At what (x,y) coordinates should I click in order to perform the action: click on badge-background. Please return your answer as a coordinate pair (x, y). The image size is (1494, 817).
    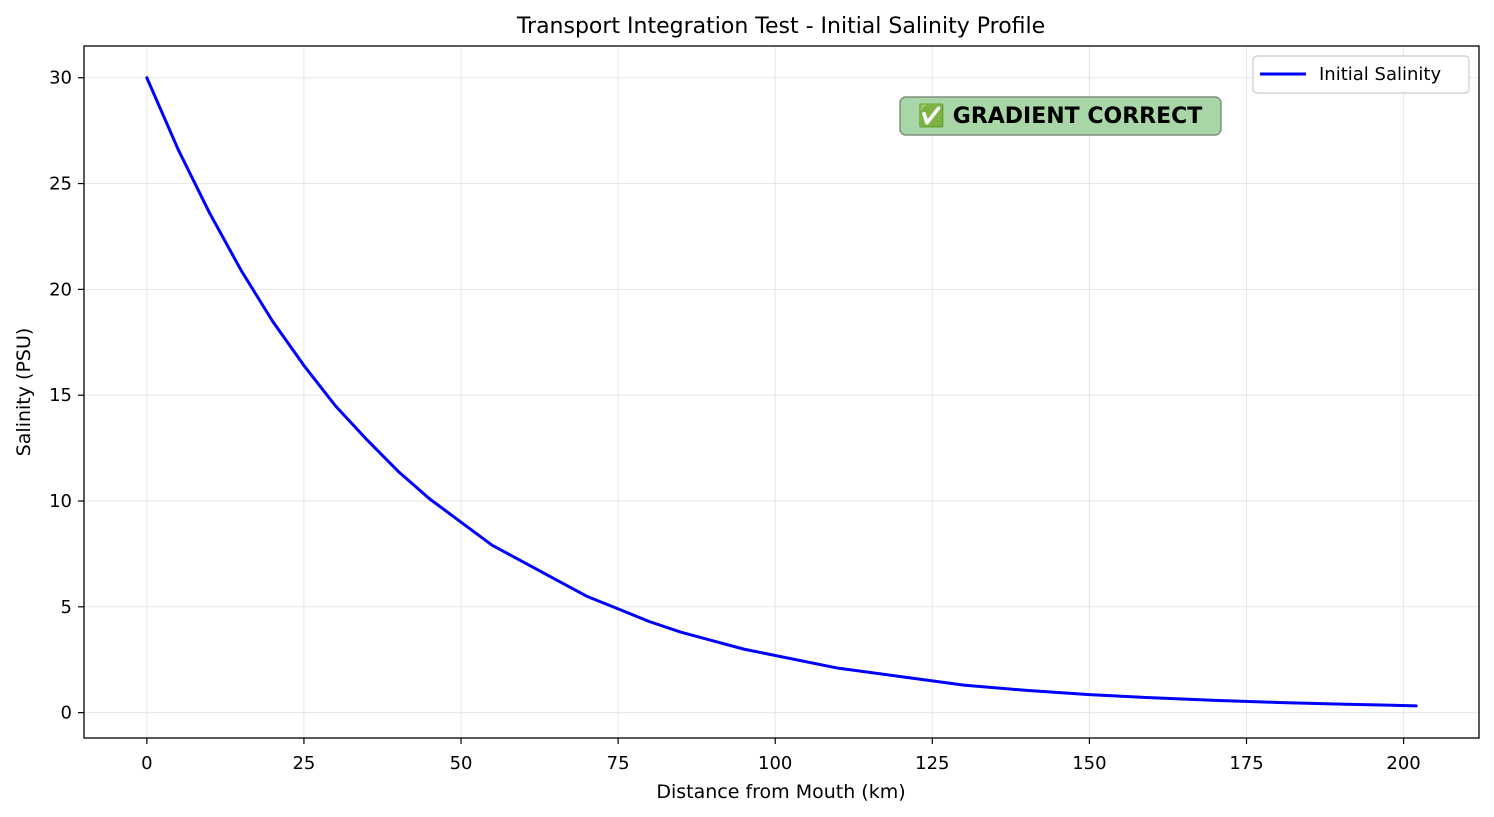
    Looking at the image, I should click on (1060, 116).